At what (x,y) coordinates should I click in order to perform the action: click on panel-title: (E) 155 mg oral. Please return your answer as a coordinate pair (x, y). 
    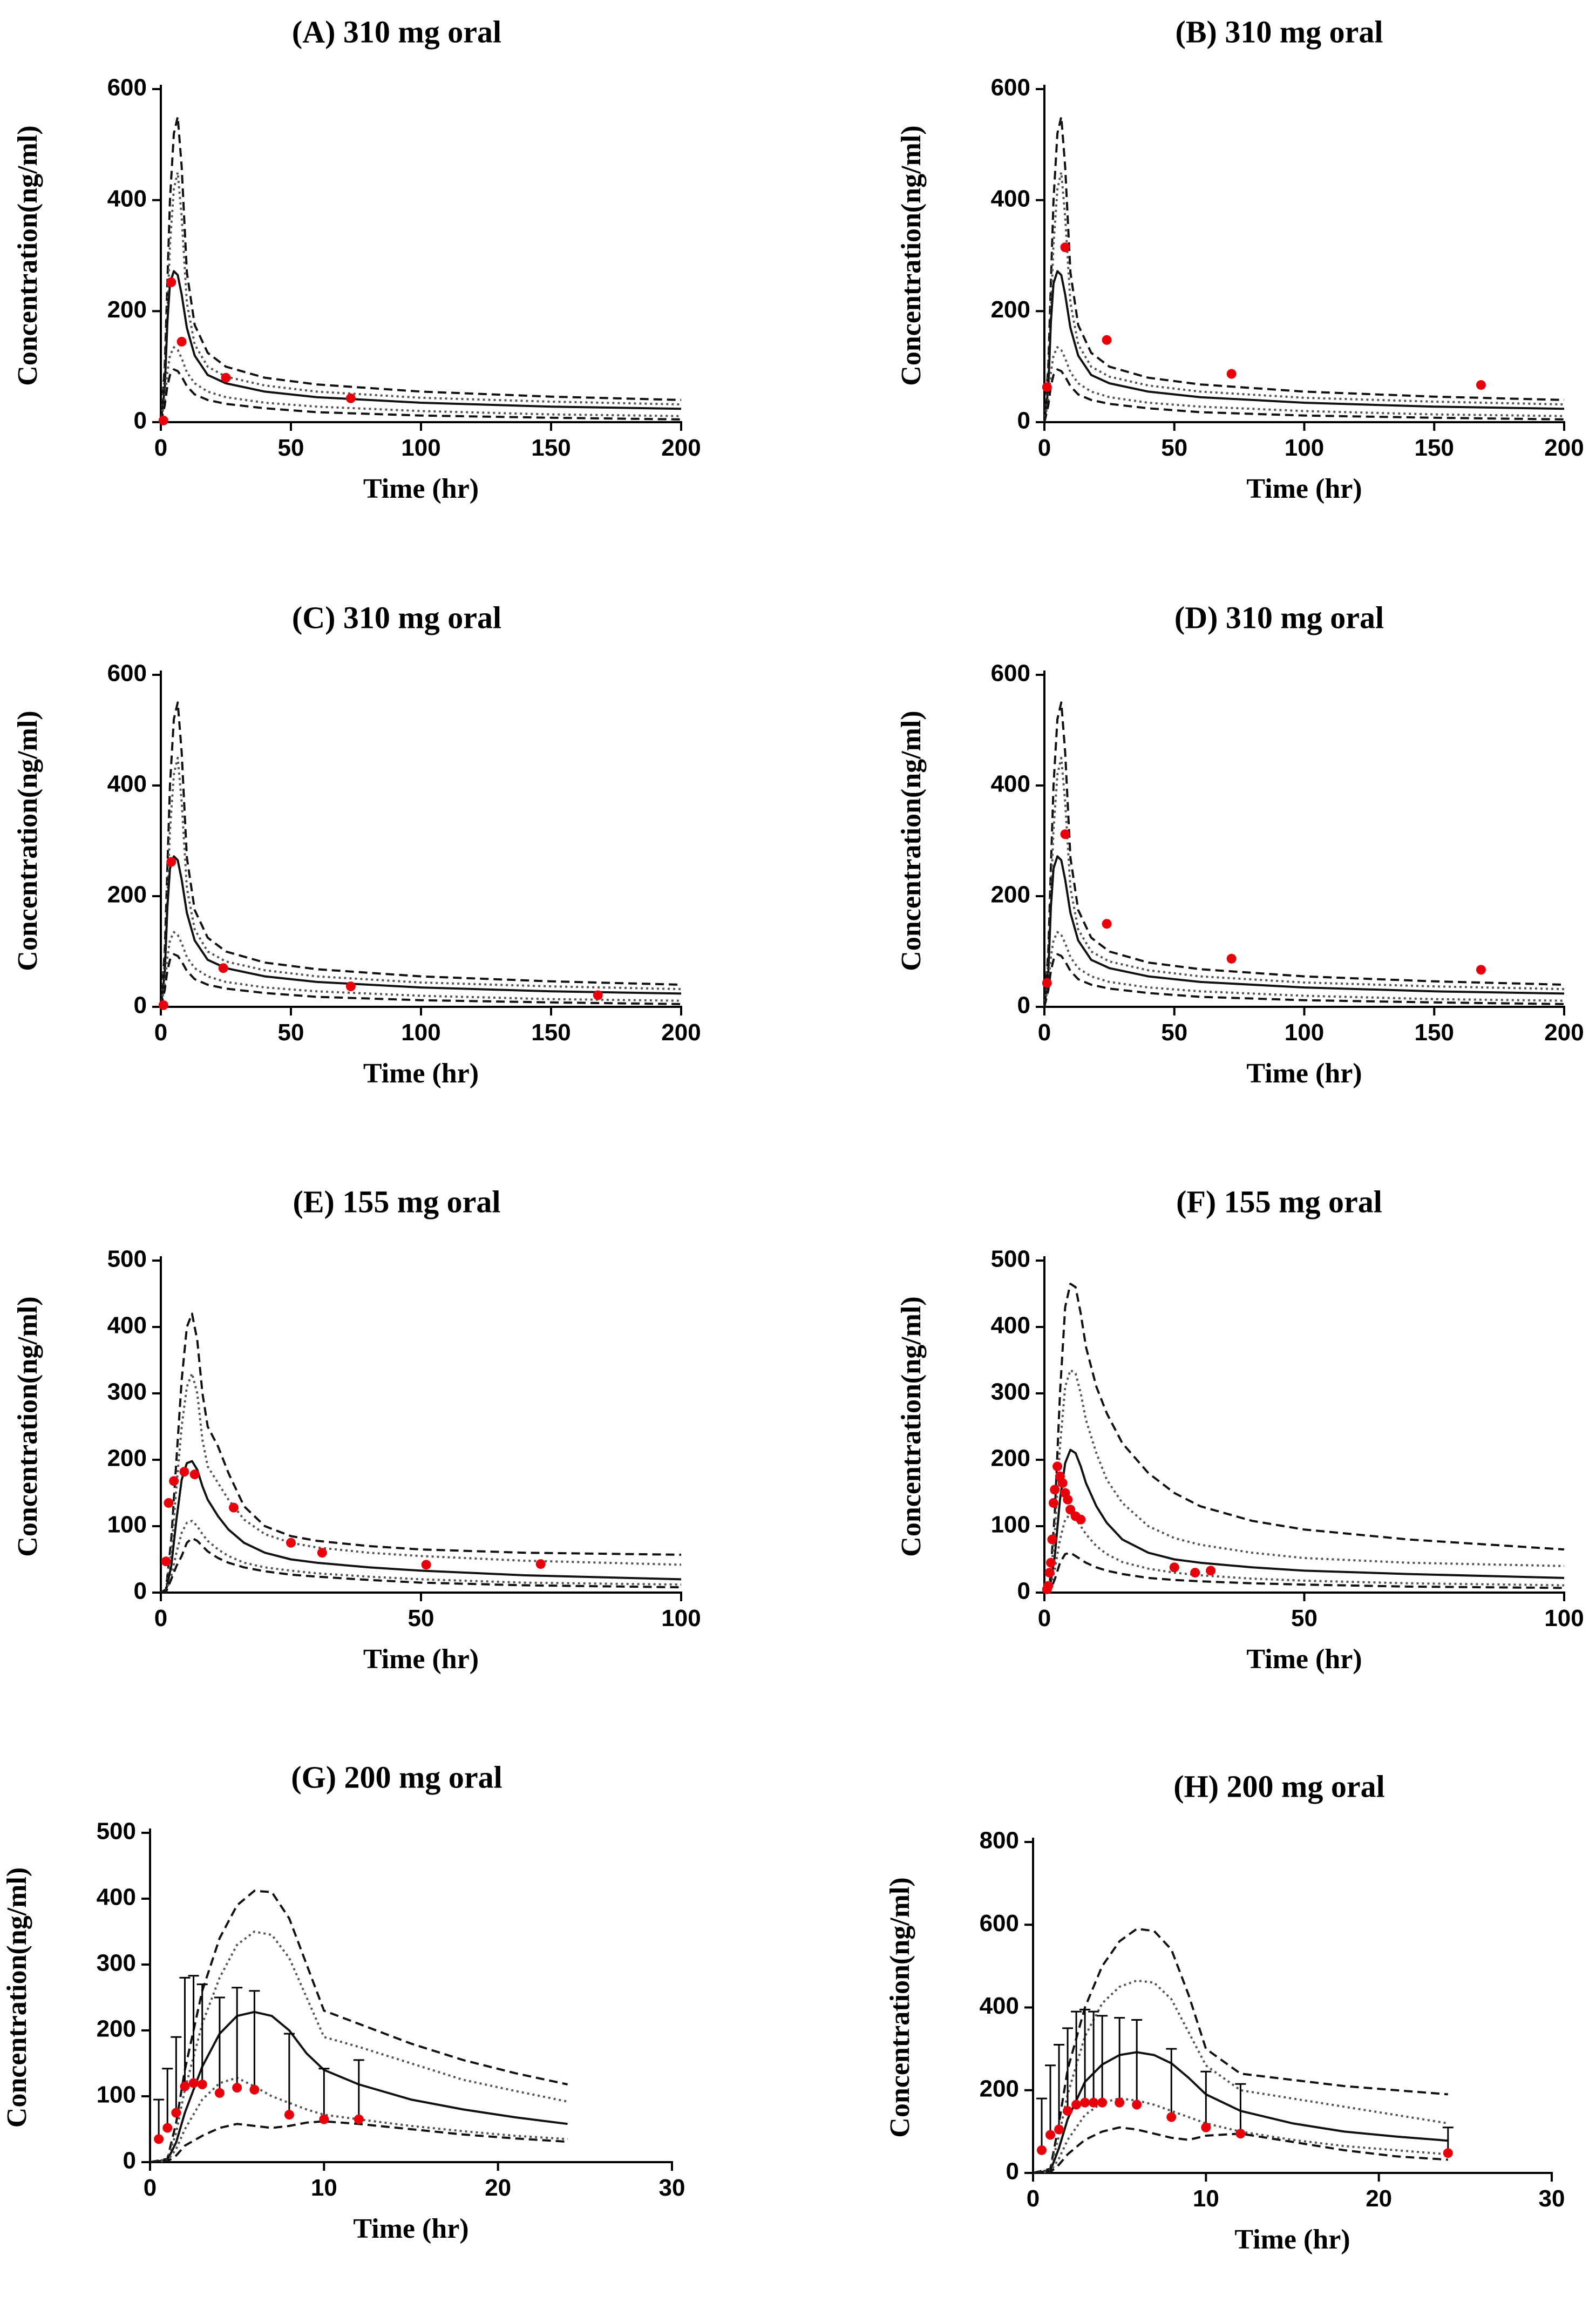
    Looking at the image, I should click on (397, 1201).